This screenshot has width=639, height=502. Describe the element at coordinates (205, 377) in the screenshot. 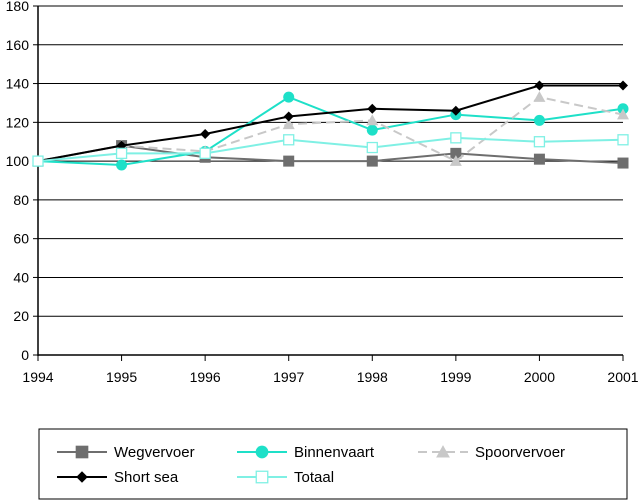

I see `x-tick-label: 1996` at that location.